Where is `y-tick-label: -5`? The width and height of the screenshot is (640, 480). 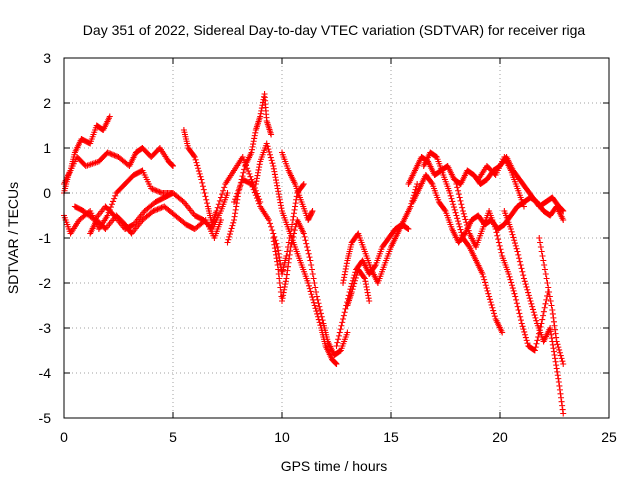
y-tick-label: -5 is located at coordinates (45, 418).